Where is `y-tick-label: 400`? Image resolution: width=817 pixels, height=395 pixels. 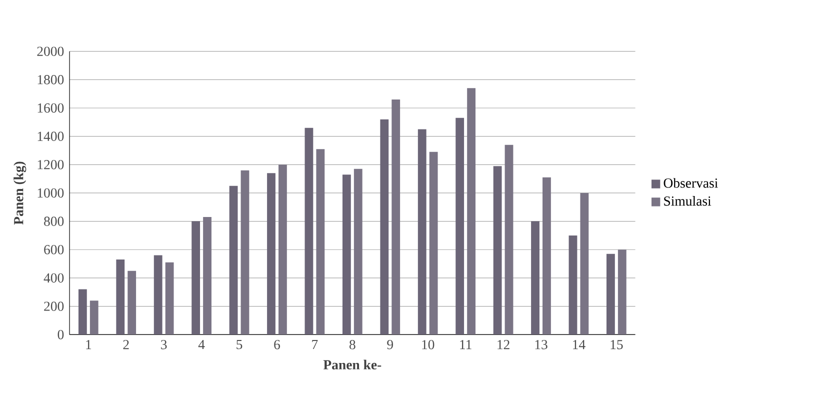
y-tick-label: 400 is located at coordinates (54, 277).